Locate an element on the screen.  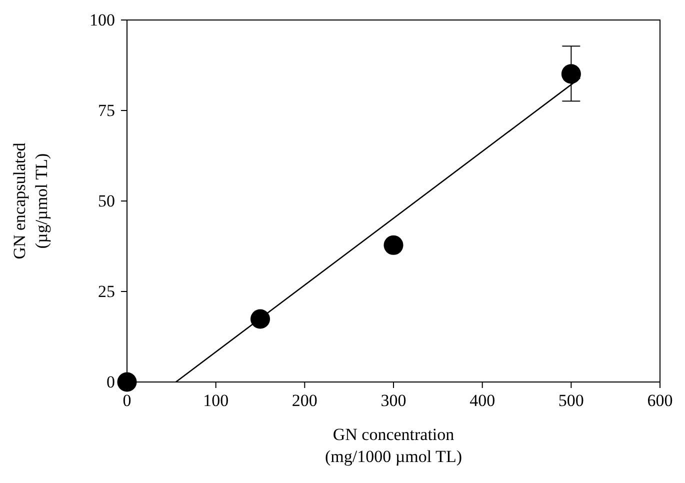
y-axis-title: GN encapsulated (µg/µmol TL) is located at coordinates (31, 201).